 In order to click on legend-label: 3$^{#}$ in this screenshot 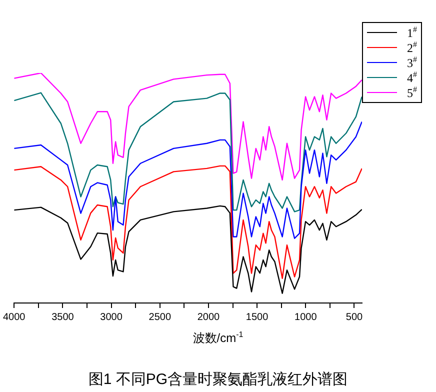, I will do `click(412, 62)`.